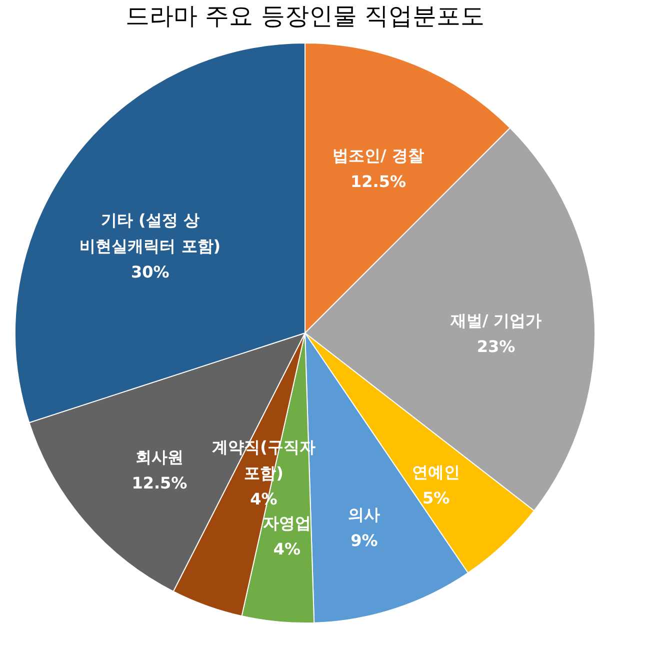 This screenshot has width=659, height=659. I want to click on slice-label: 재벌/ 기업가, so click(495, 320).